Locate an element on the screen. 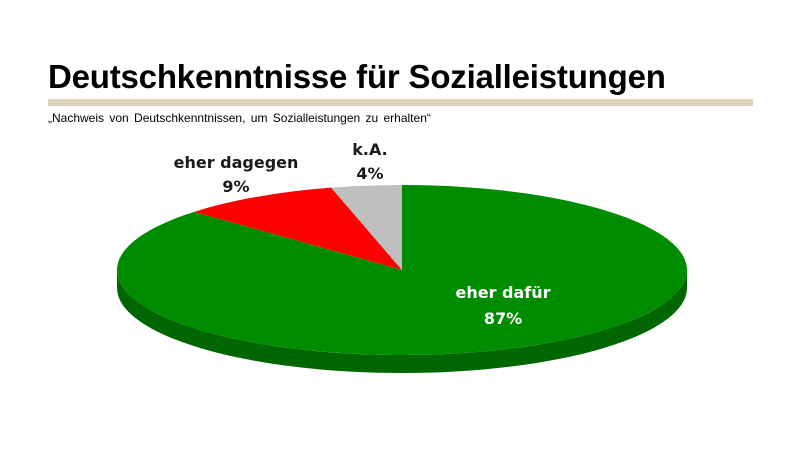  pie-slice-eher-dagegen is located at coordinates (298, 228).